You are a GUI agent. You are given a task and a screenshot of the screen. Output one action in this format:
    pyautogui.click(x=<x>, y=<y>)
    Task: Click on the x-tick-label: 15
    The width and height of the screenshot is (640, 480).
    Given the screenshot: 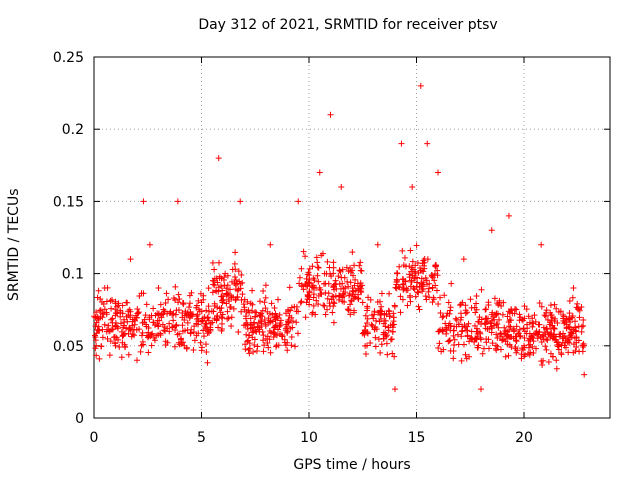 What is the action you would take?
    pyautogui.click(x=417, y=438)
    